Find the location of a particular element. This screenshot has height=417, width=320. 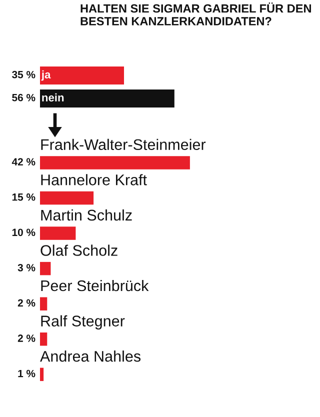

y-tick-label: nein is located at coordinates (53, 97).